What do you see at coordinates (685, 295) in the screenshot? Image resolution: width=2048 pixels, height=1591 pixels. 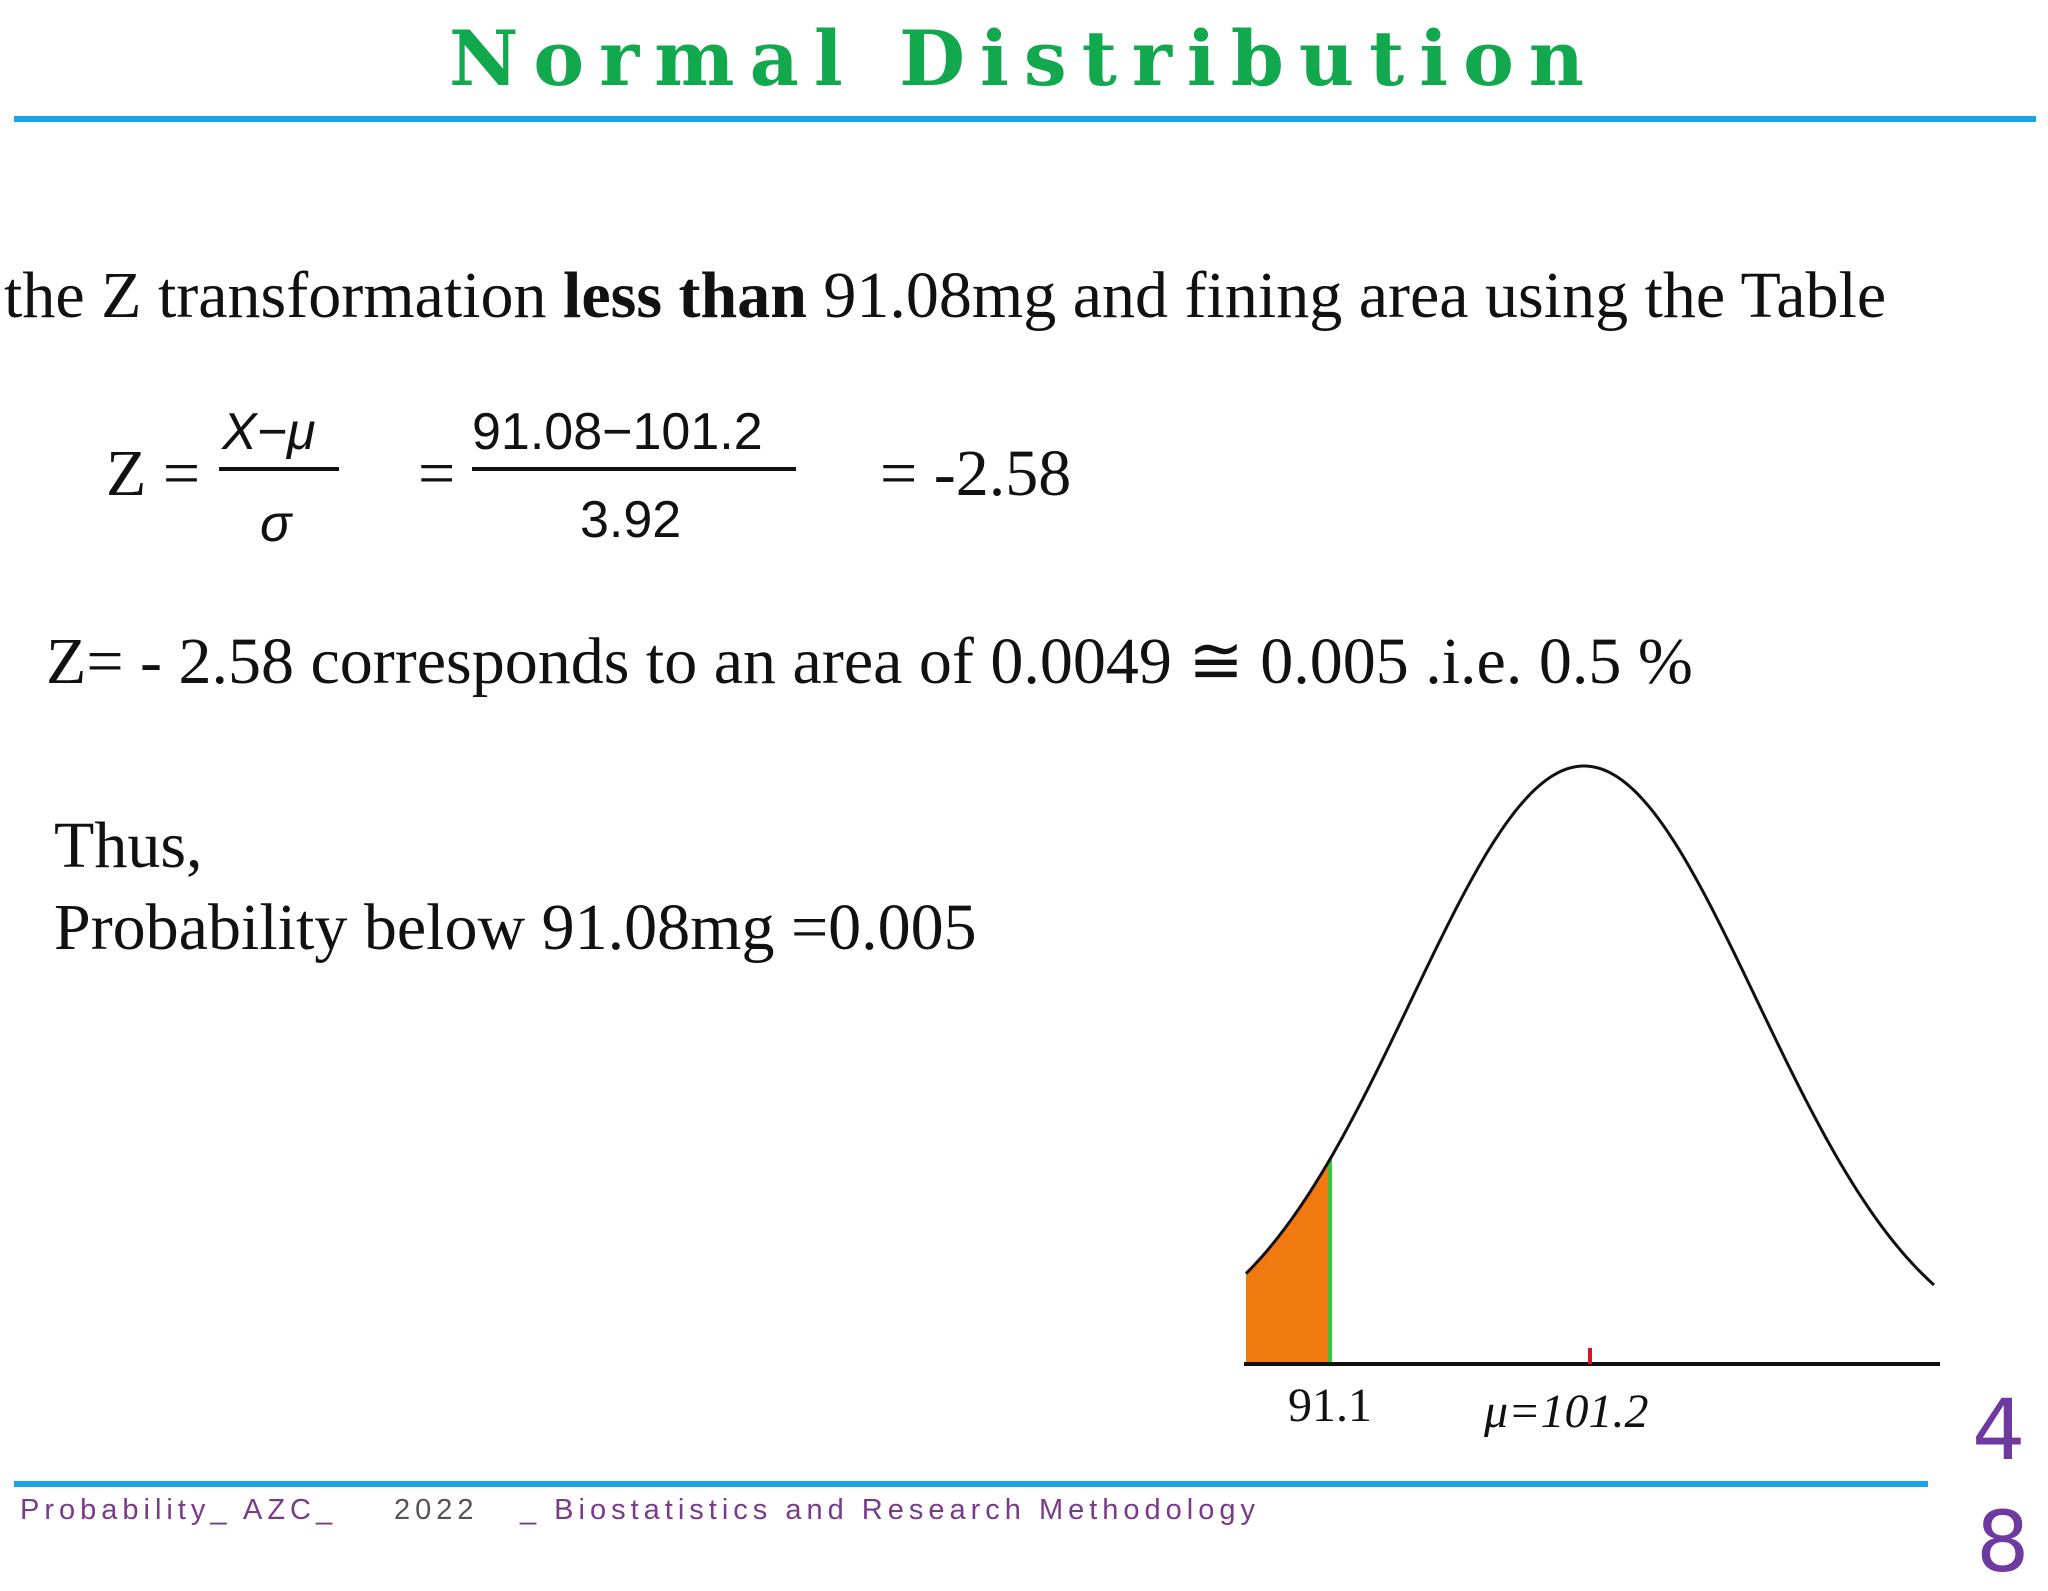 I see `intro-bold: less than` at bounding box center [685, 295].